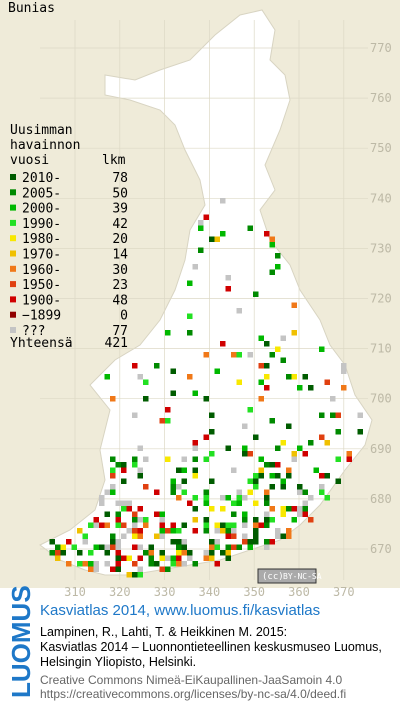 This screenshot has height=702, width=400. I want to click on legend-label: 2000-, so click(41, 209).